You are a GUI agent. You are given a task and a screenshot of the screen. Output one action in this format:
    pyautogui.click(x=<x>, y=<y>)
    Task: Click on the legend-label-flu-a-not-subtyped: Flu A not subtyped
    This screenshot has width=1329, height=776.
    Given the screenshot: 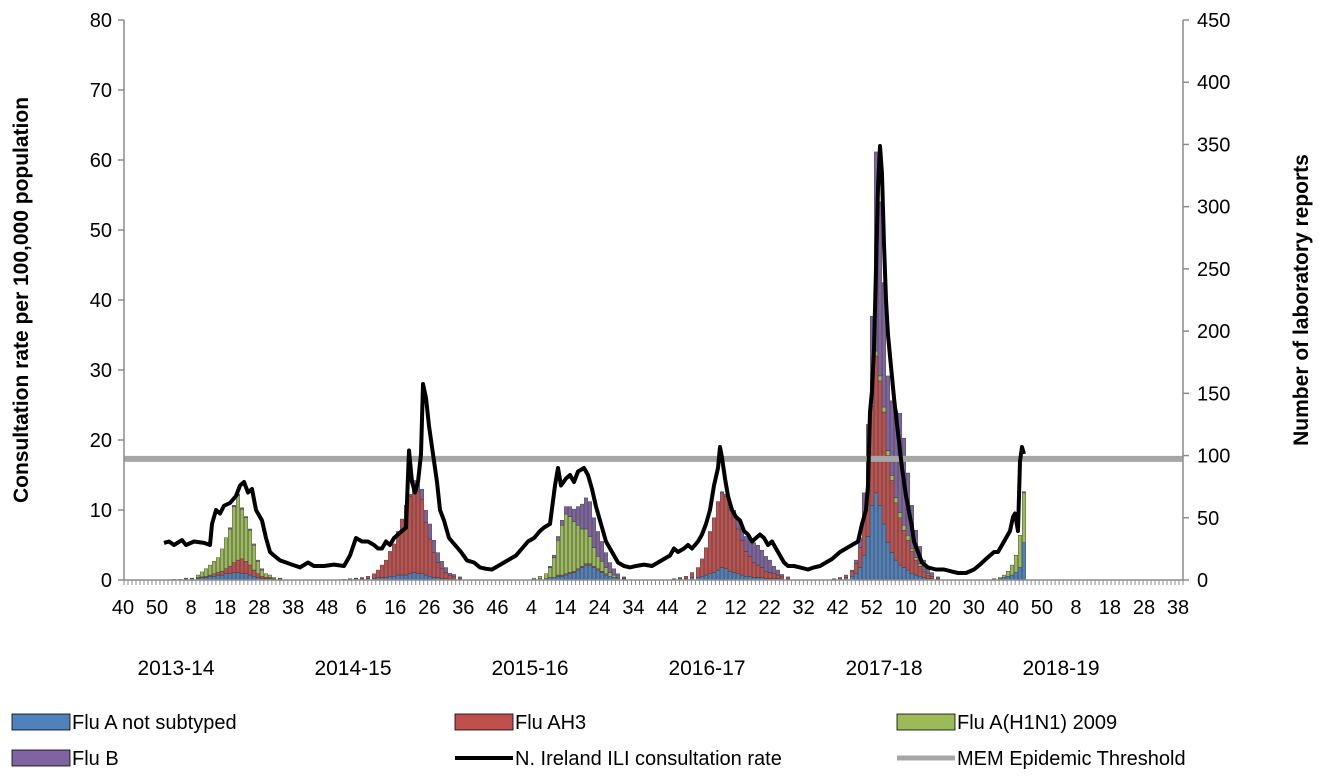 What is the action you would take?
    pyautogui.click(x=154, y=723)
    